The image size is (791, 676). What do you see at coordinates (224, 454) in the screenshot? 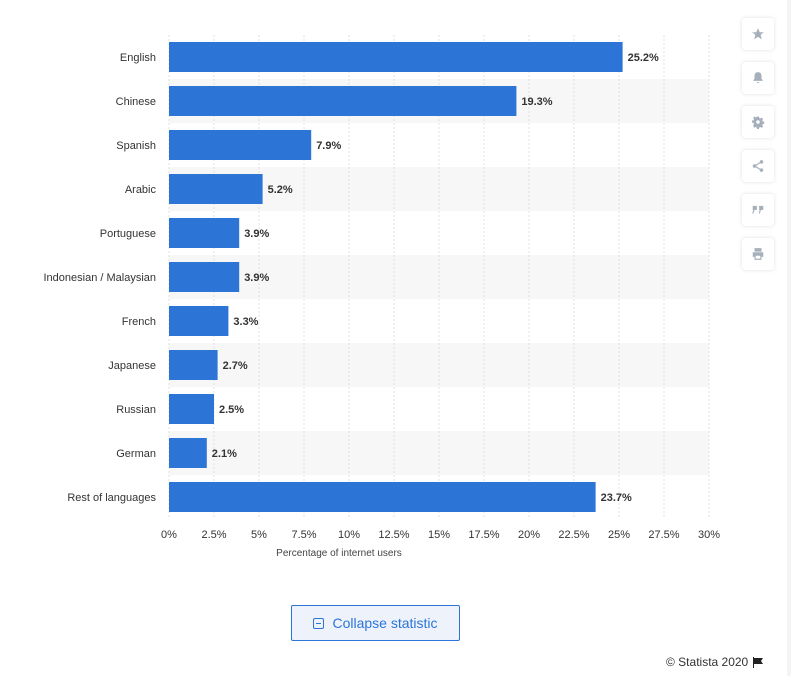
I see `value-label: 2.1%` at bounding box center [224, 454].